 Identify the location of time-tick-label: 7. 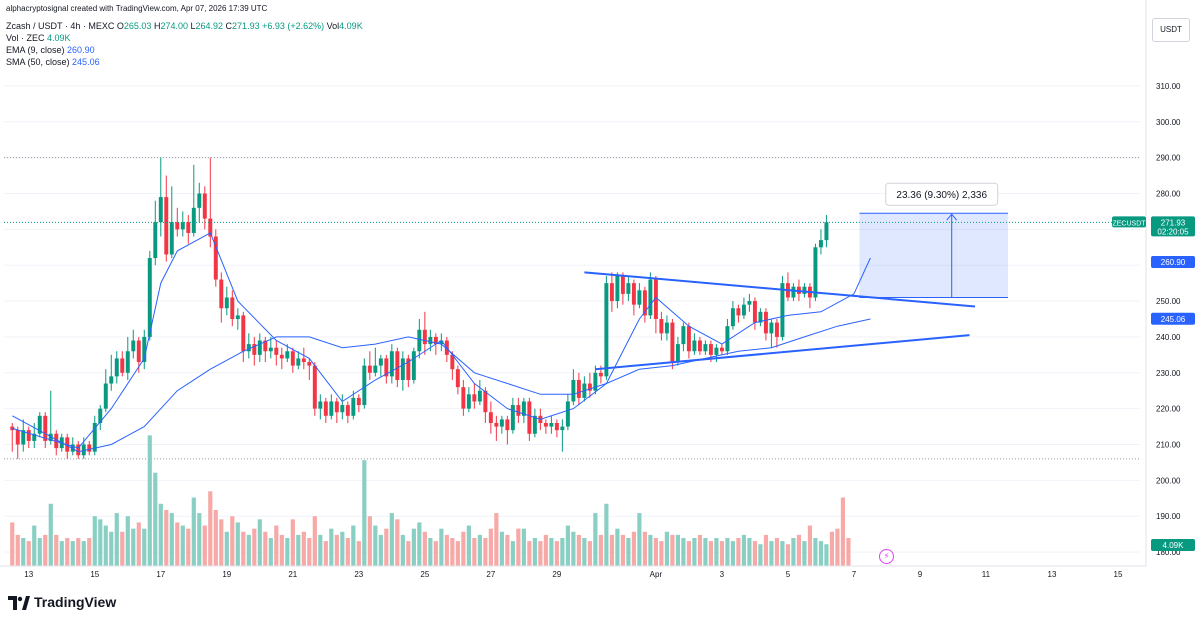
(854, 574).